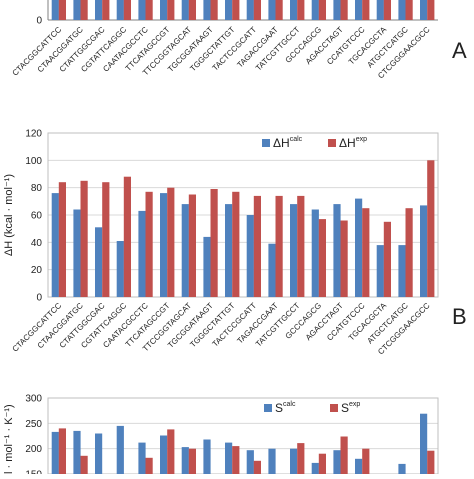 The image size is (474, 479). What do you see at coordinates (37, 270) in the screenshot?
I see `y-tick-label: 20` at bounding box center [37, 270].